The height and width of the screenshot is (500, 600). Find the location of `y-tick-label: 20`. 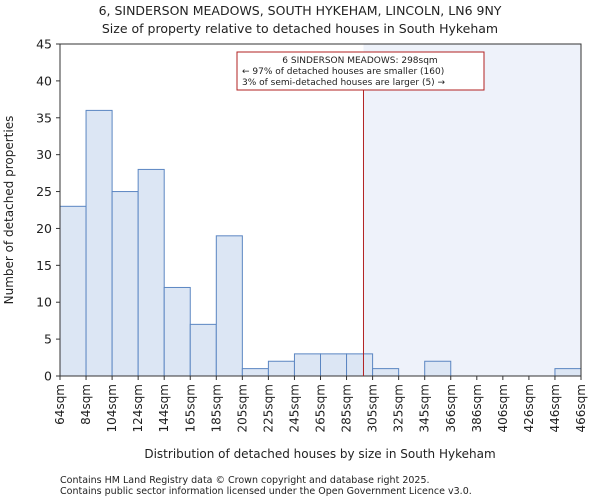

y-tick-label: 20 is located at coordinates (44, 228).